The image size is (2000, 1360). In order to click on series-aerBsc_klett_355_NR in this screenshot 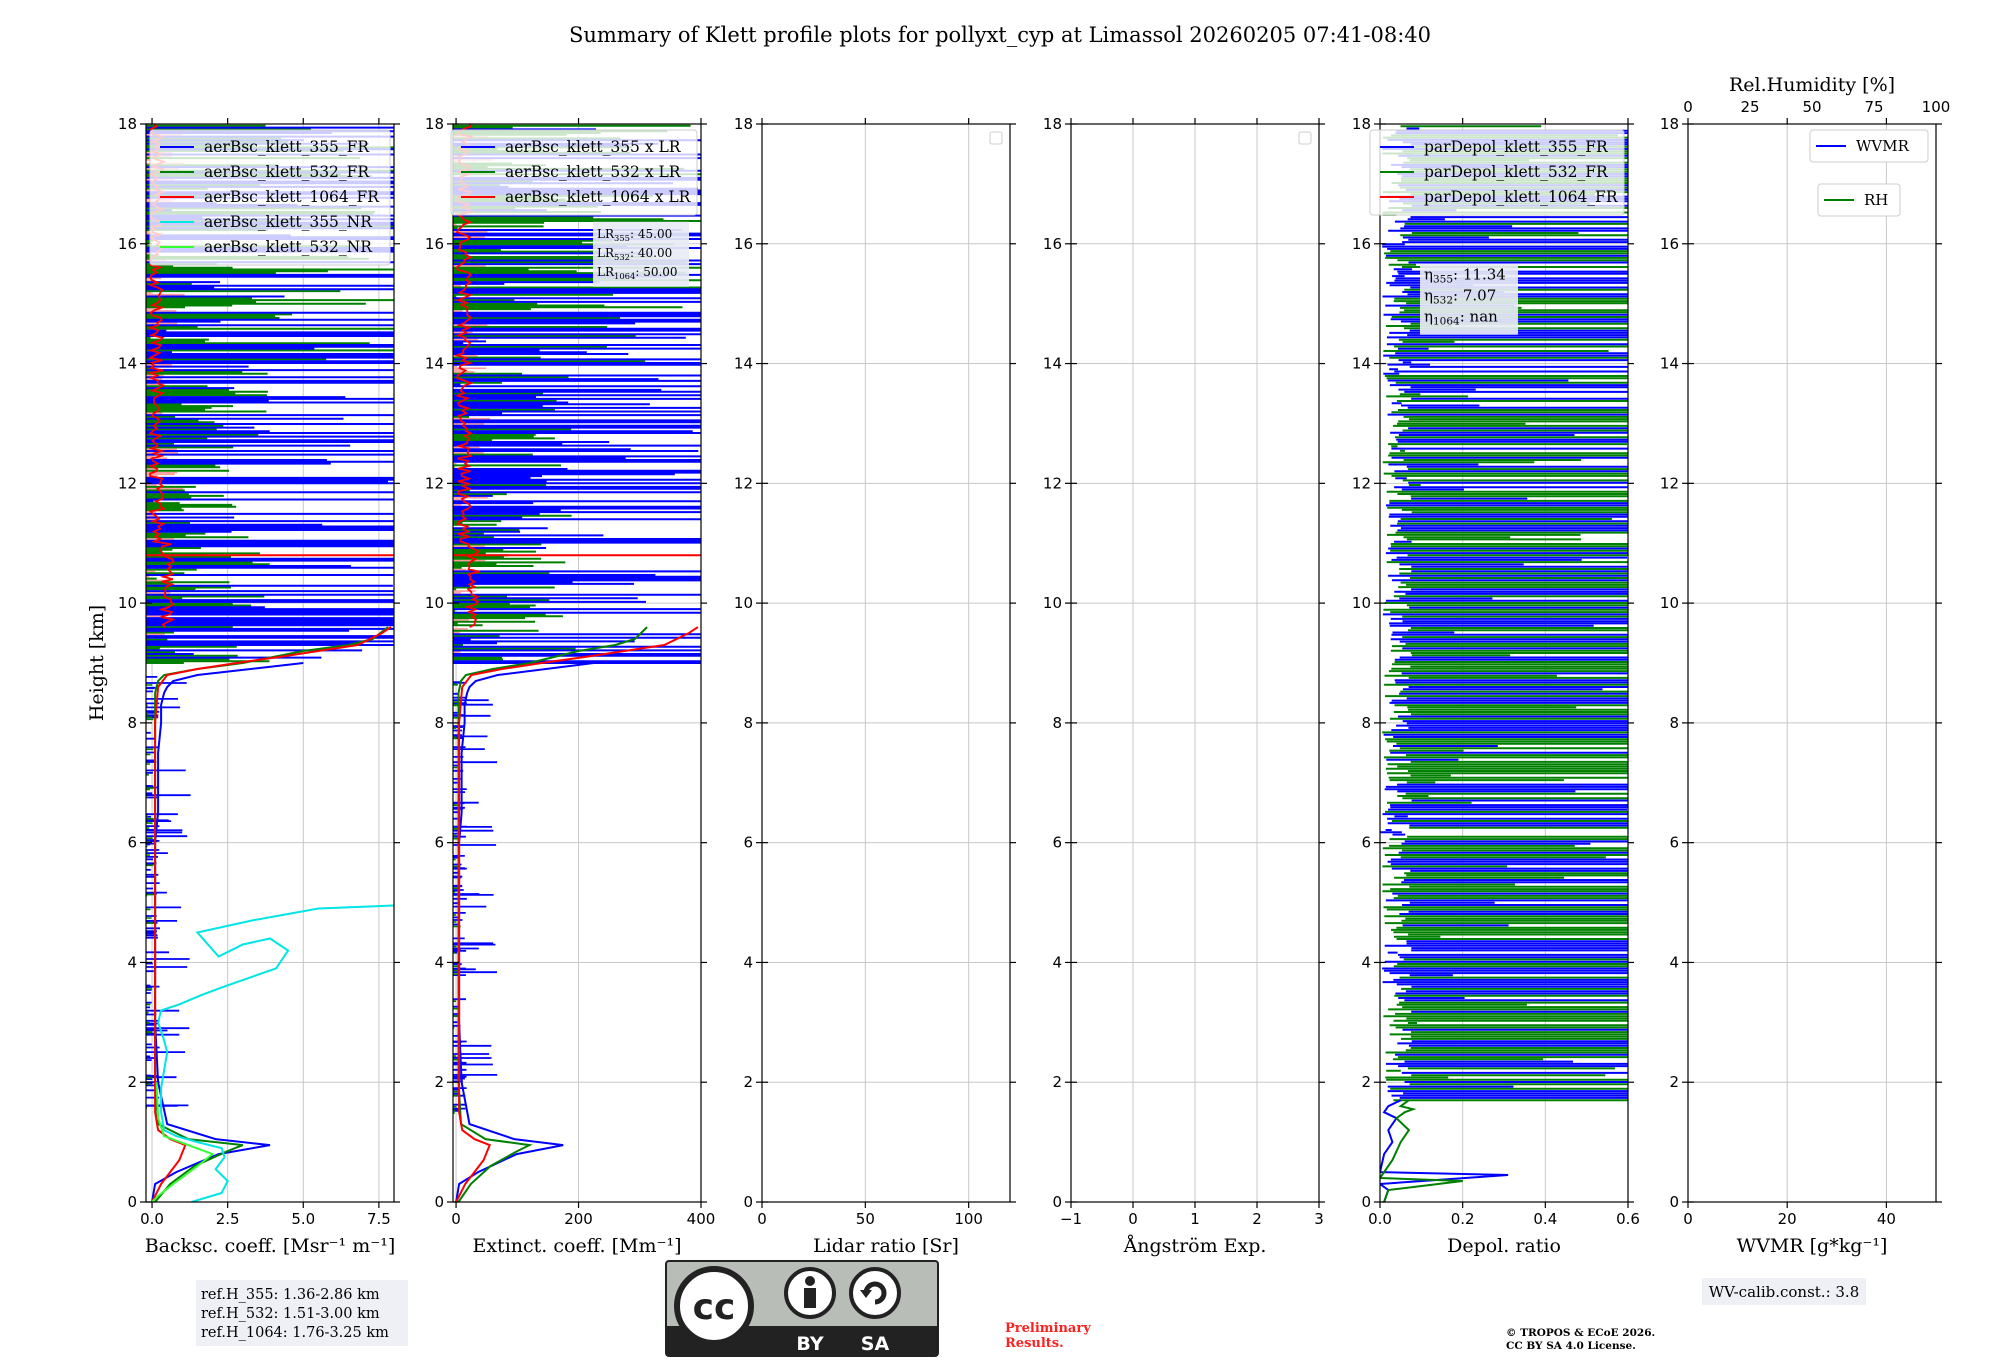, I will do `click(275, 1053)`.